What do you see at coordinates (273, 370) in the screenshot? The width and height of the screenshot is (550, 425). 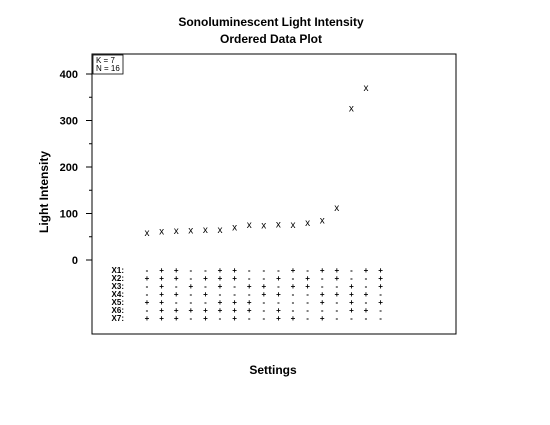 I see `x-axis-label: Settings` at bounding box center [273, 370].